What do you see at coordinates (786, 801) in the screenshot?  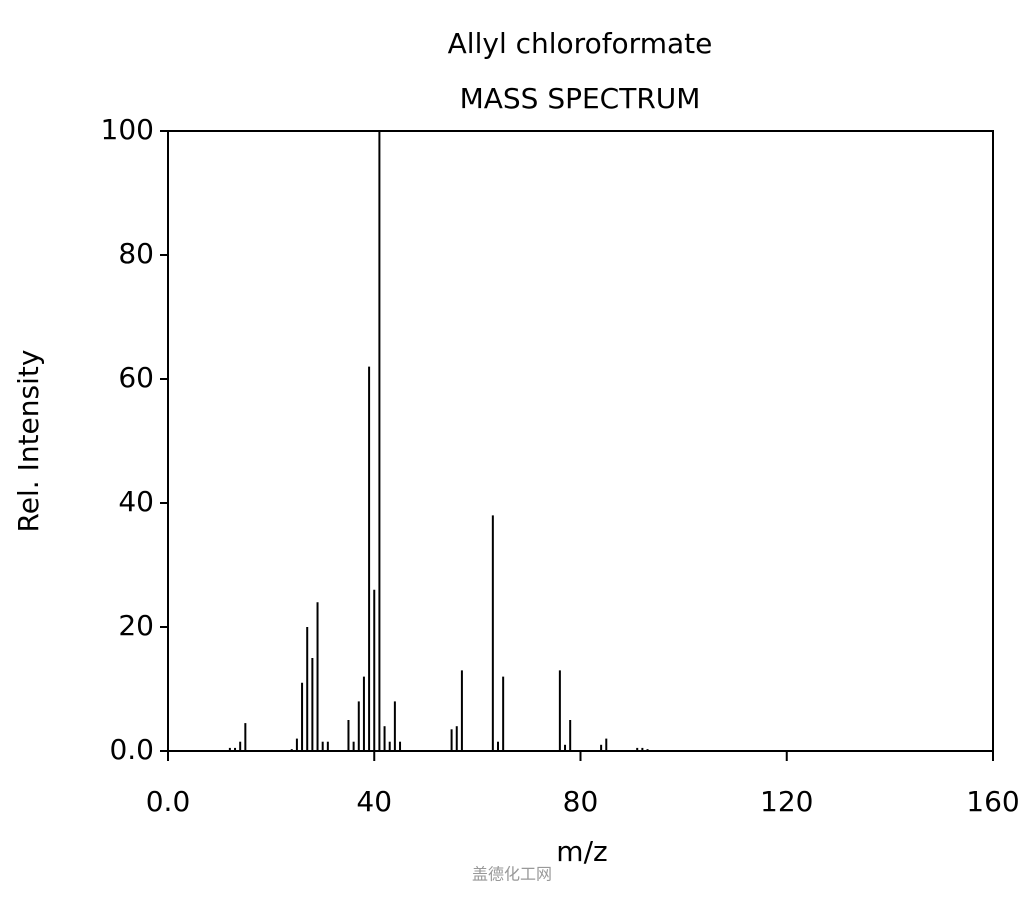 I see `x-tick-label: 120` at bounding box center [786, 801].